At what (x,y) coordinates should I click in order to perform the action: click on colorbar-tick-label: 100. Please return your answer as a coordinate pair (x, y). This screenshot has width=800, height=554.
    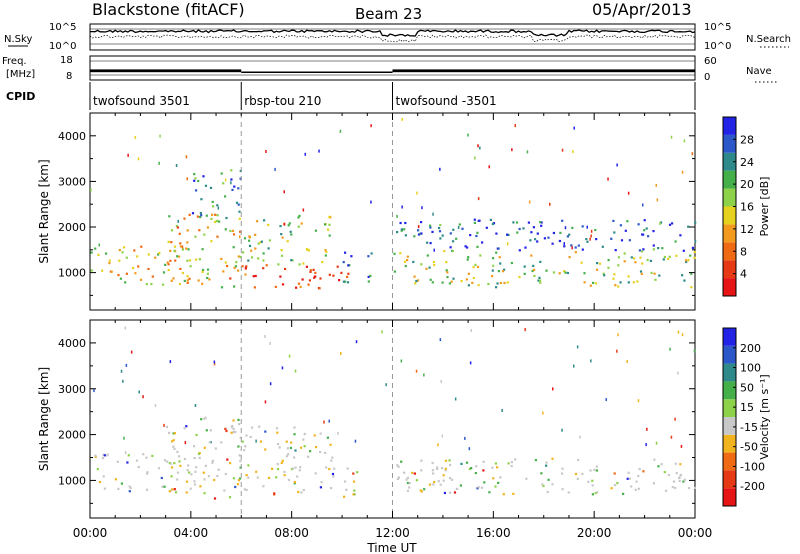
    Looking at the image, I should click on (750, 368).